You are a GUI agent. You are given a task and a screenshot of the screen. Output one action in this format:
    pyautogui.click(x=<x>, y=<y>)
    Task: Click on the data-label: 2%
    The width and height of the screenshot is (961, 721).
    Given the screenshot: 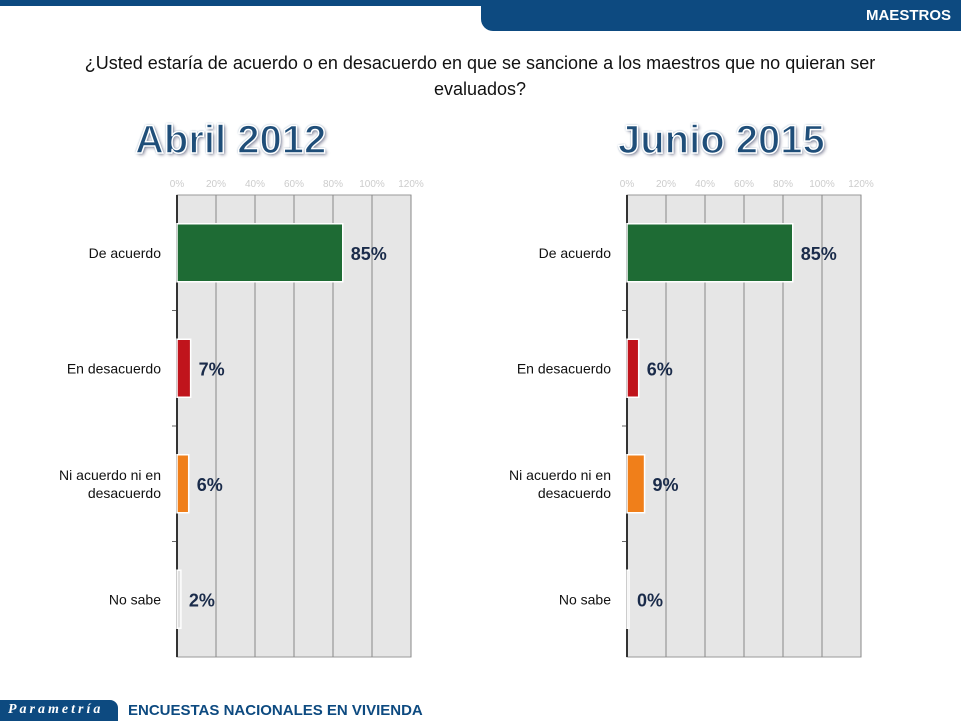 What is the action you would take?
    pyautogui.click(x=202, y=600)
    